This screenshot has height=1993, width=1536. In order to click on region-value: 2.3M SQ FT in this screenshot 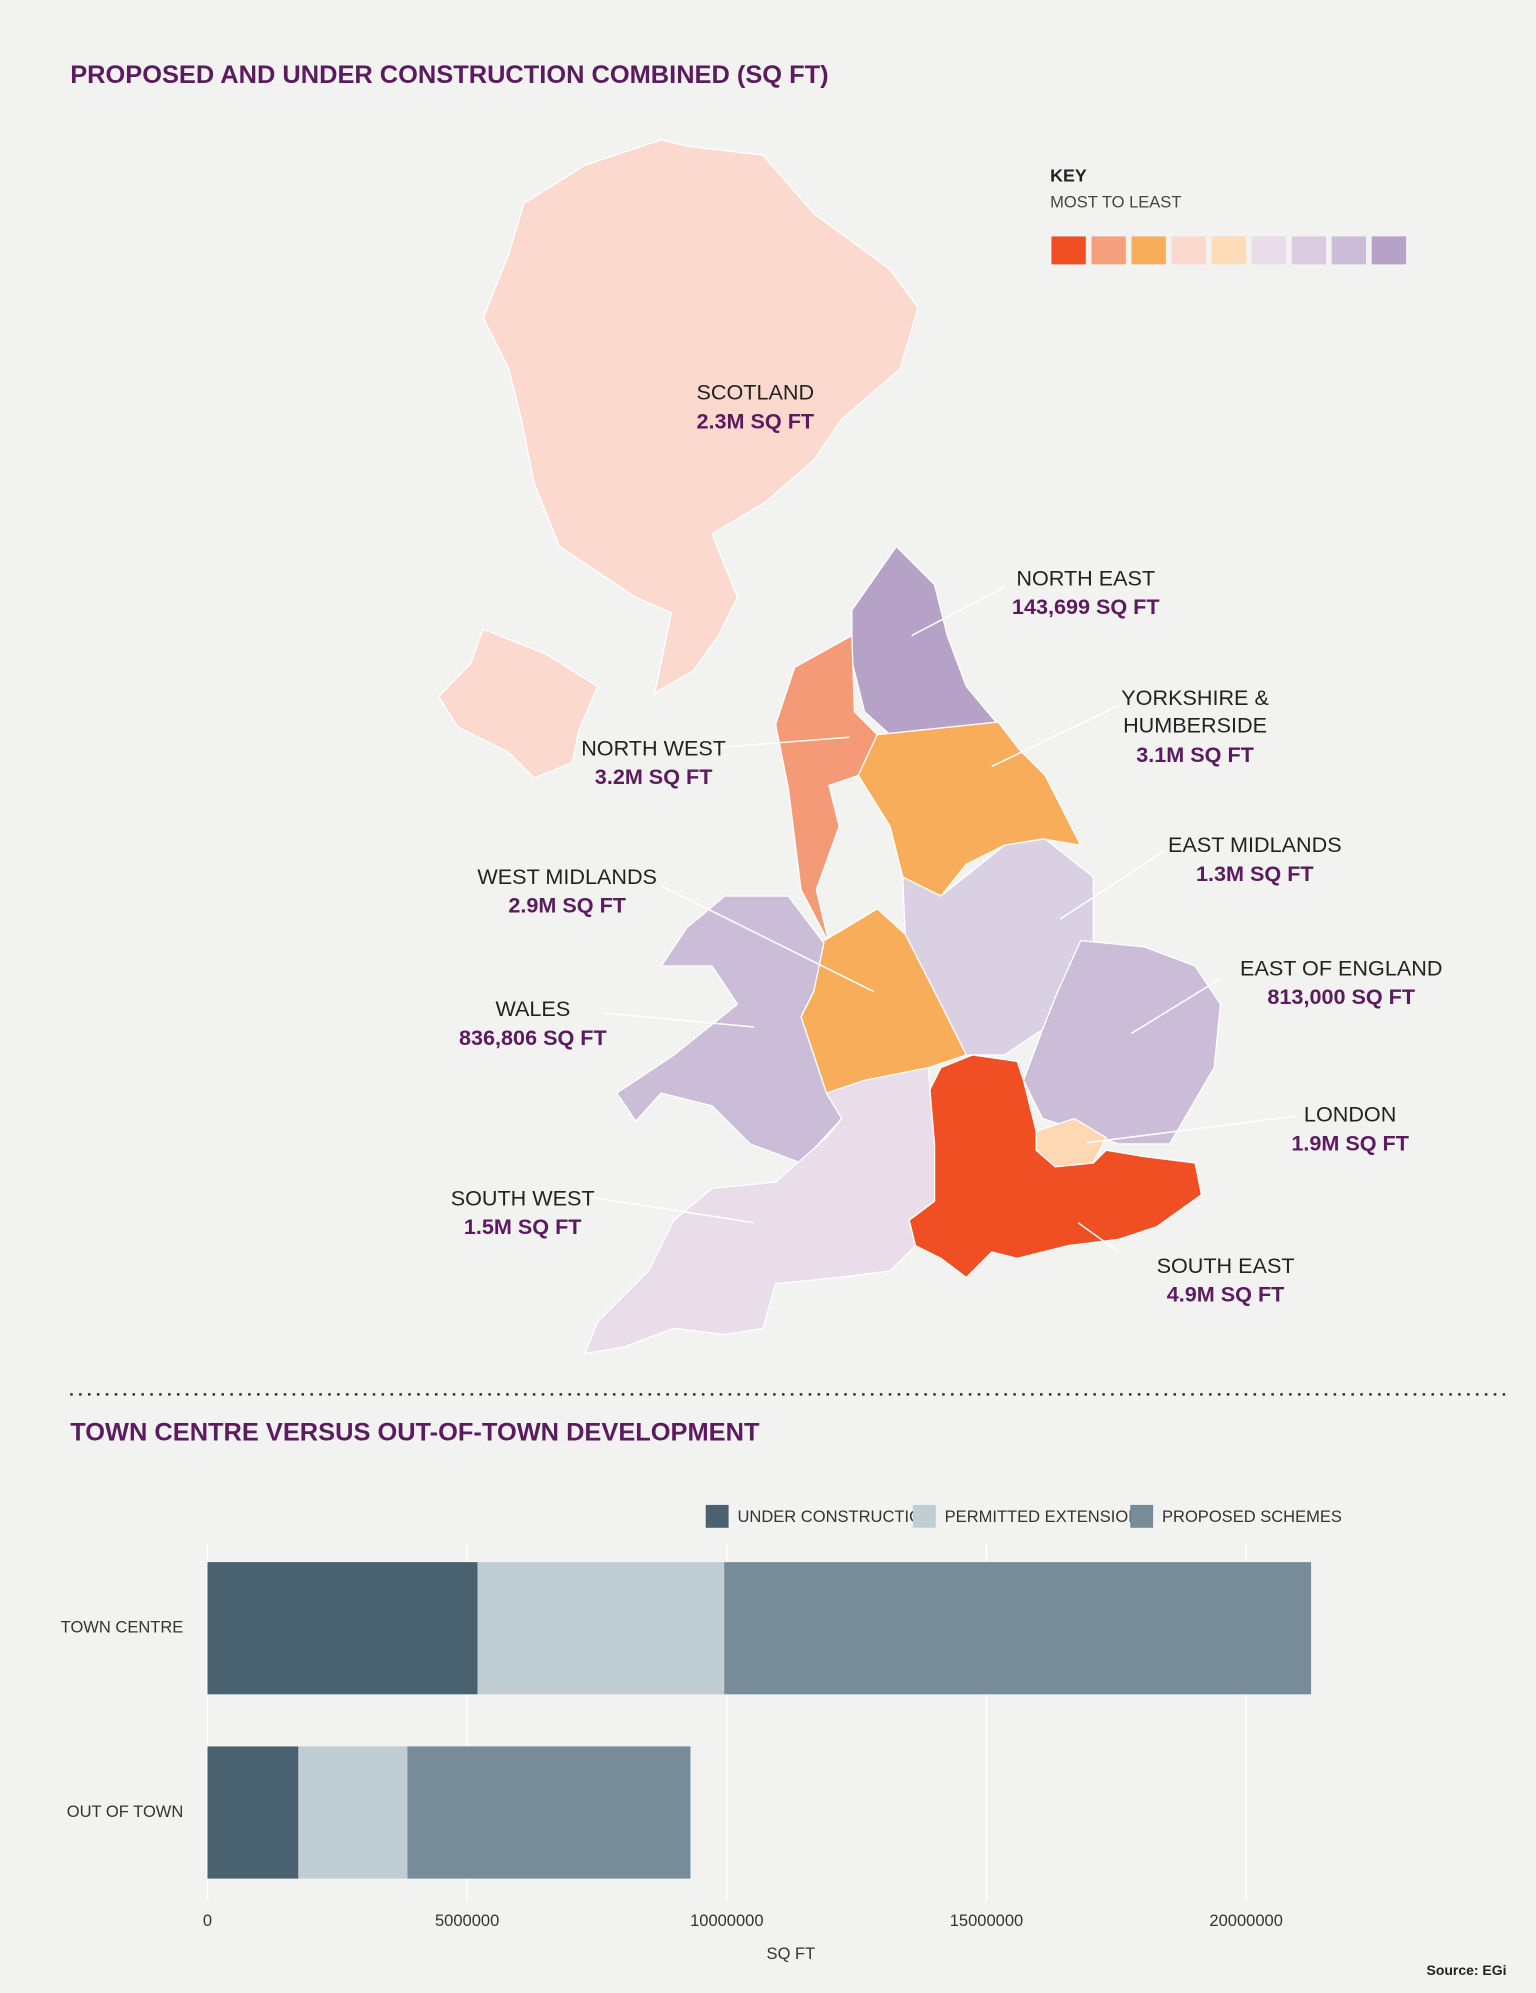, I will do `click(755, 420)`.